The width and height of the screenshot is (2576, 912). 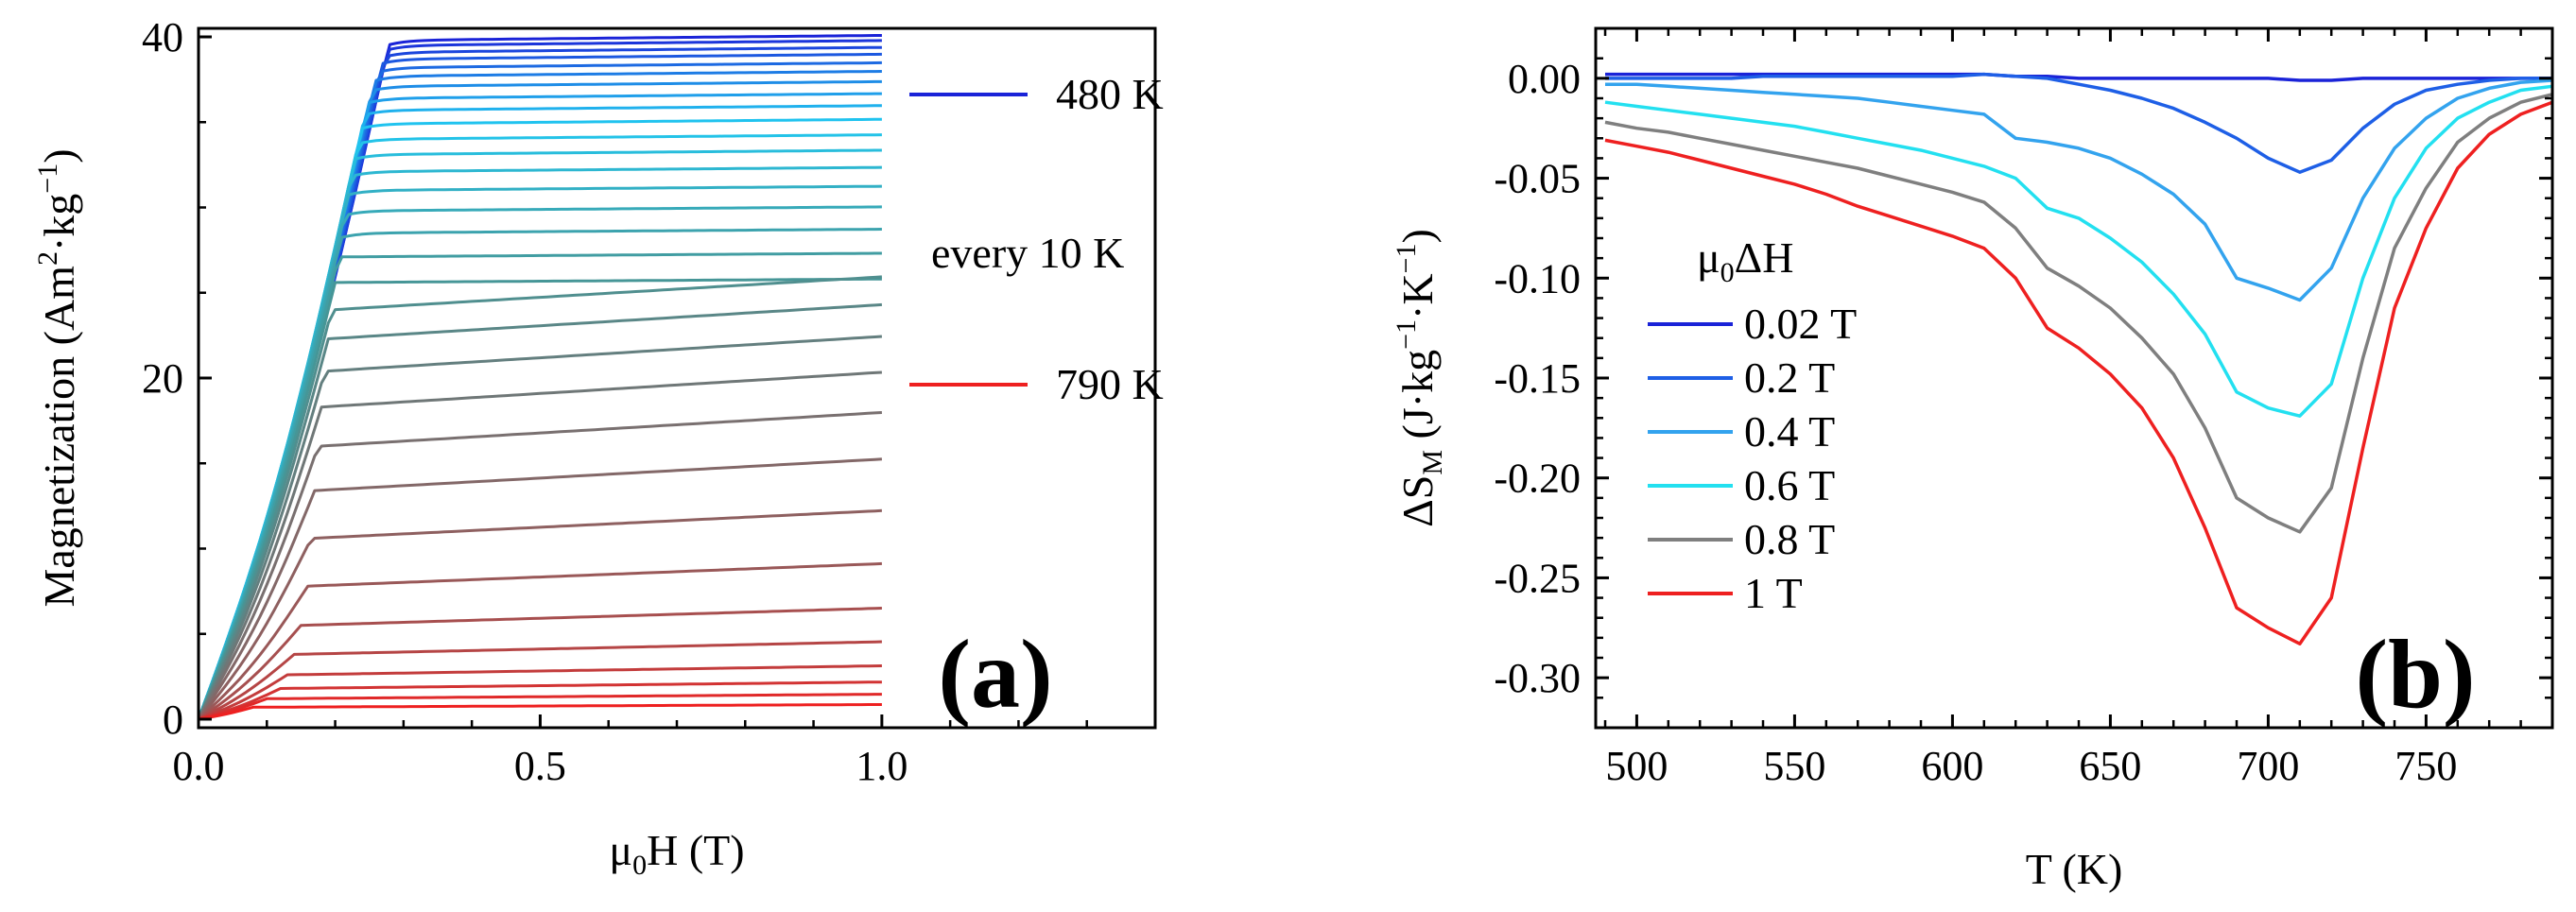 What do you see at coordinates (1537, 578) in the screenshot?
I see `b-y-tick-label: -0.25` at bounding box center [1537, 578].